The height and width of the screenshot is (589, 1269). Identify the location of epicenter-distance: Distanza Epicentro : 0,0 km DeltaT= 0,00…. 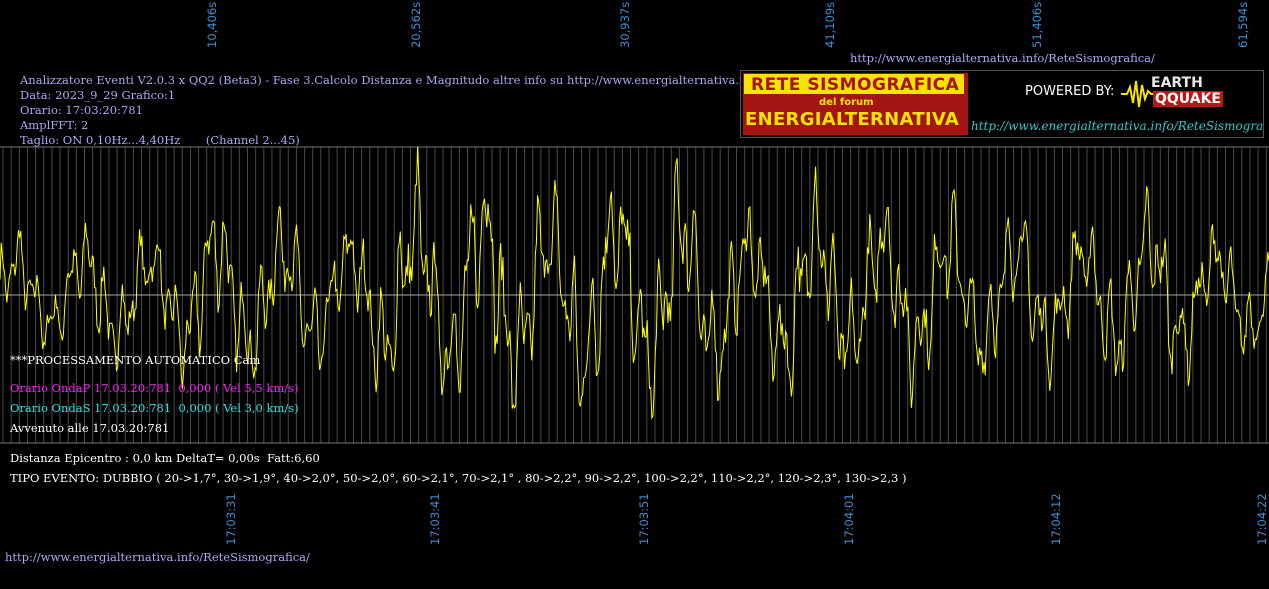
(165, 458).